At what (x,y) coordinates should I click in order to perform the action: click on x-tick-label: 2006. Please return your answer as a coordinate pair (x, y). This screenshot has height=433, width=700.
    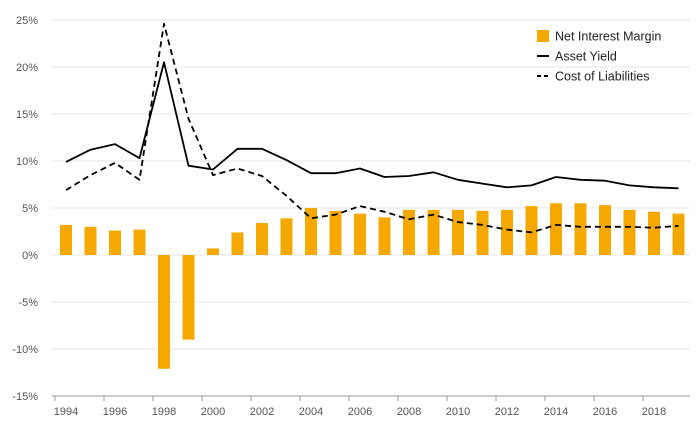
    Looking at the image, I should click on (360, 412).